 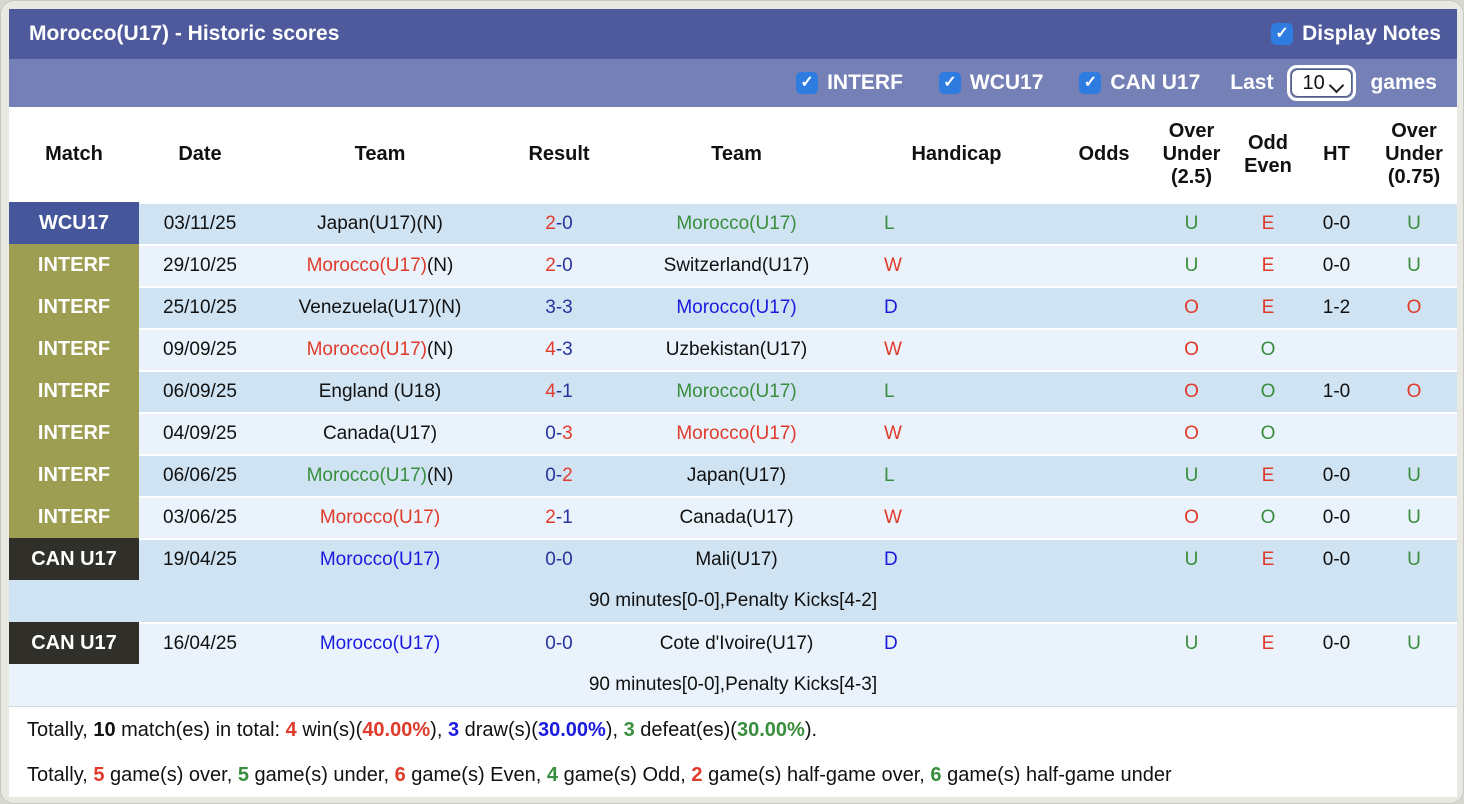 What do you see at coordinates (200, 223) in the screenshot?
I see `match-date: 03/11/25` at bounding box center [200, 223].